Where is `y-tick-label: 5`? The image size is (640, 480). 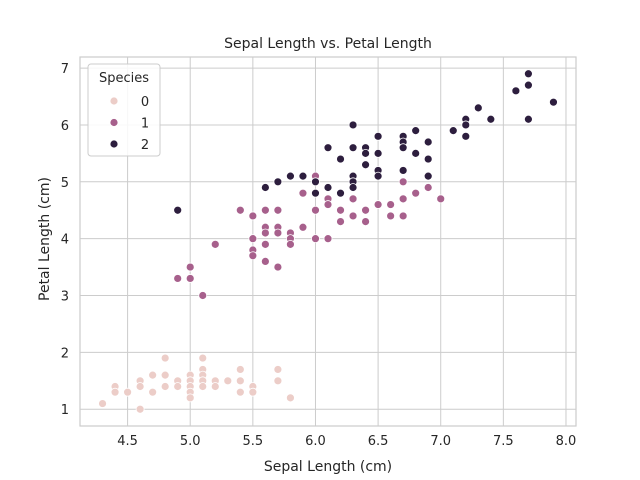 y-tick-label: 5 is located at coordinates (65, 183).